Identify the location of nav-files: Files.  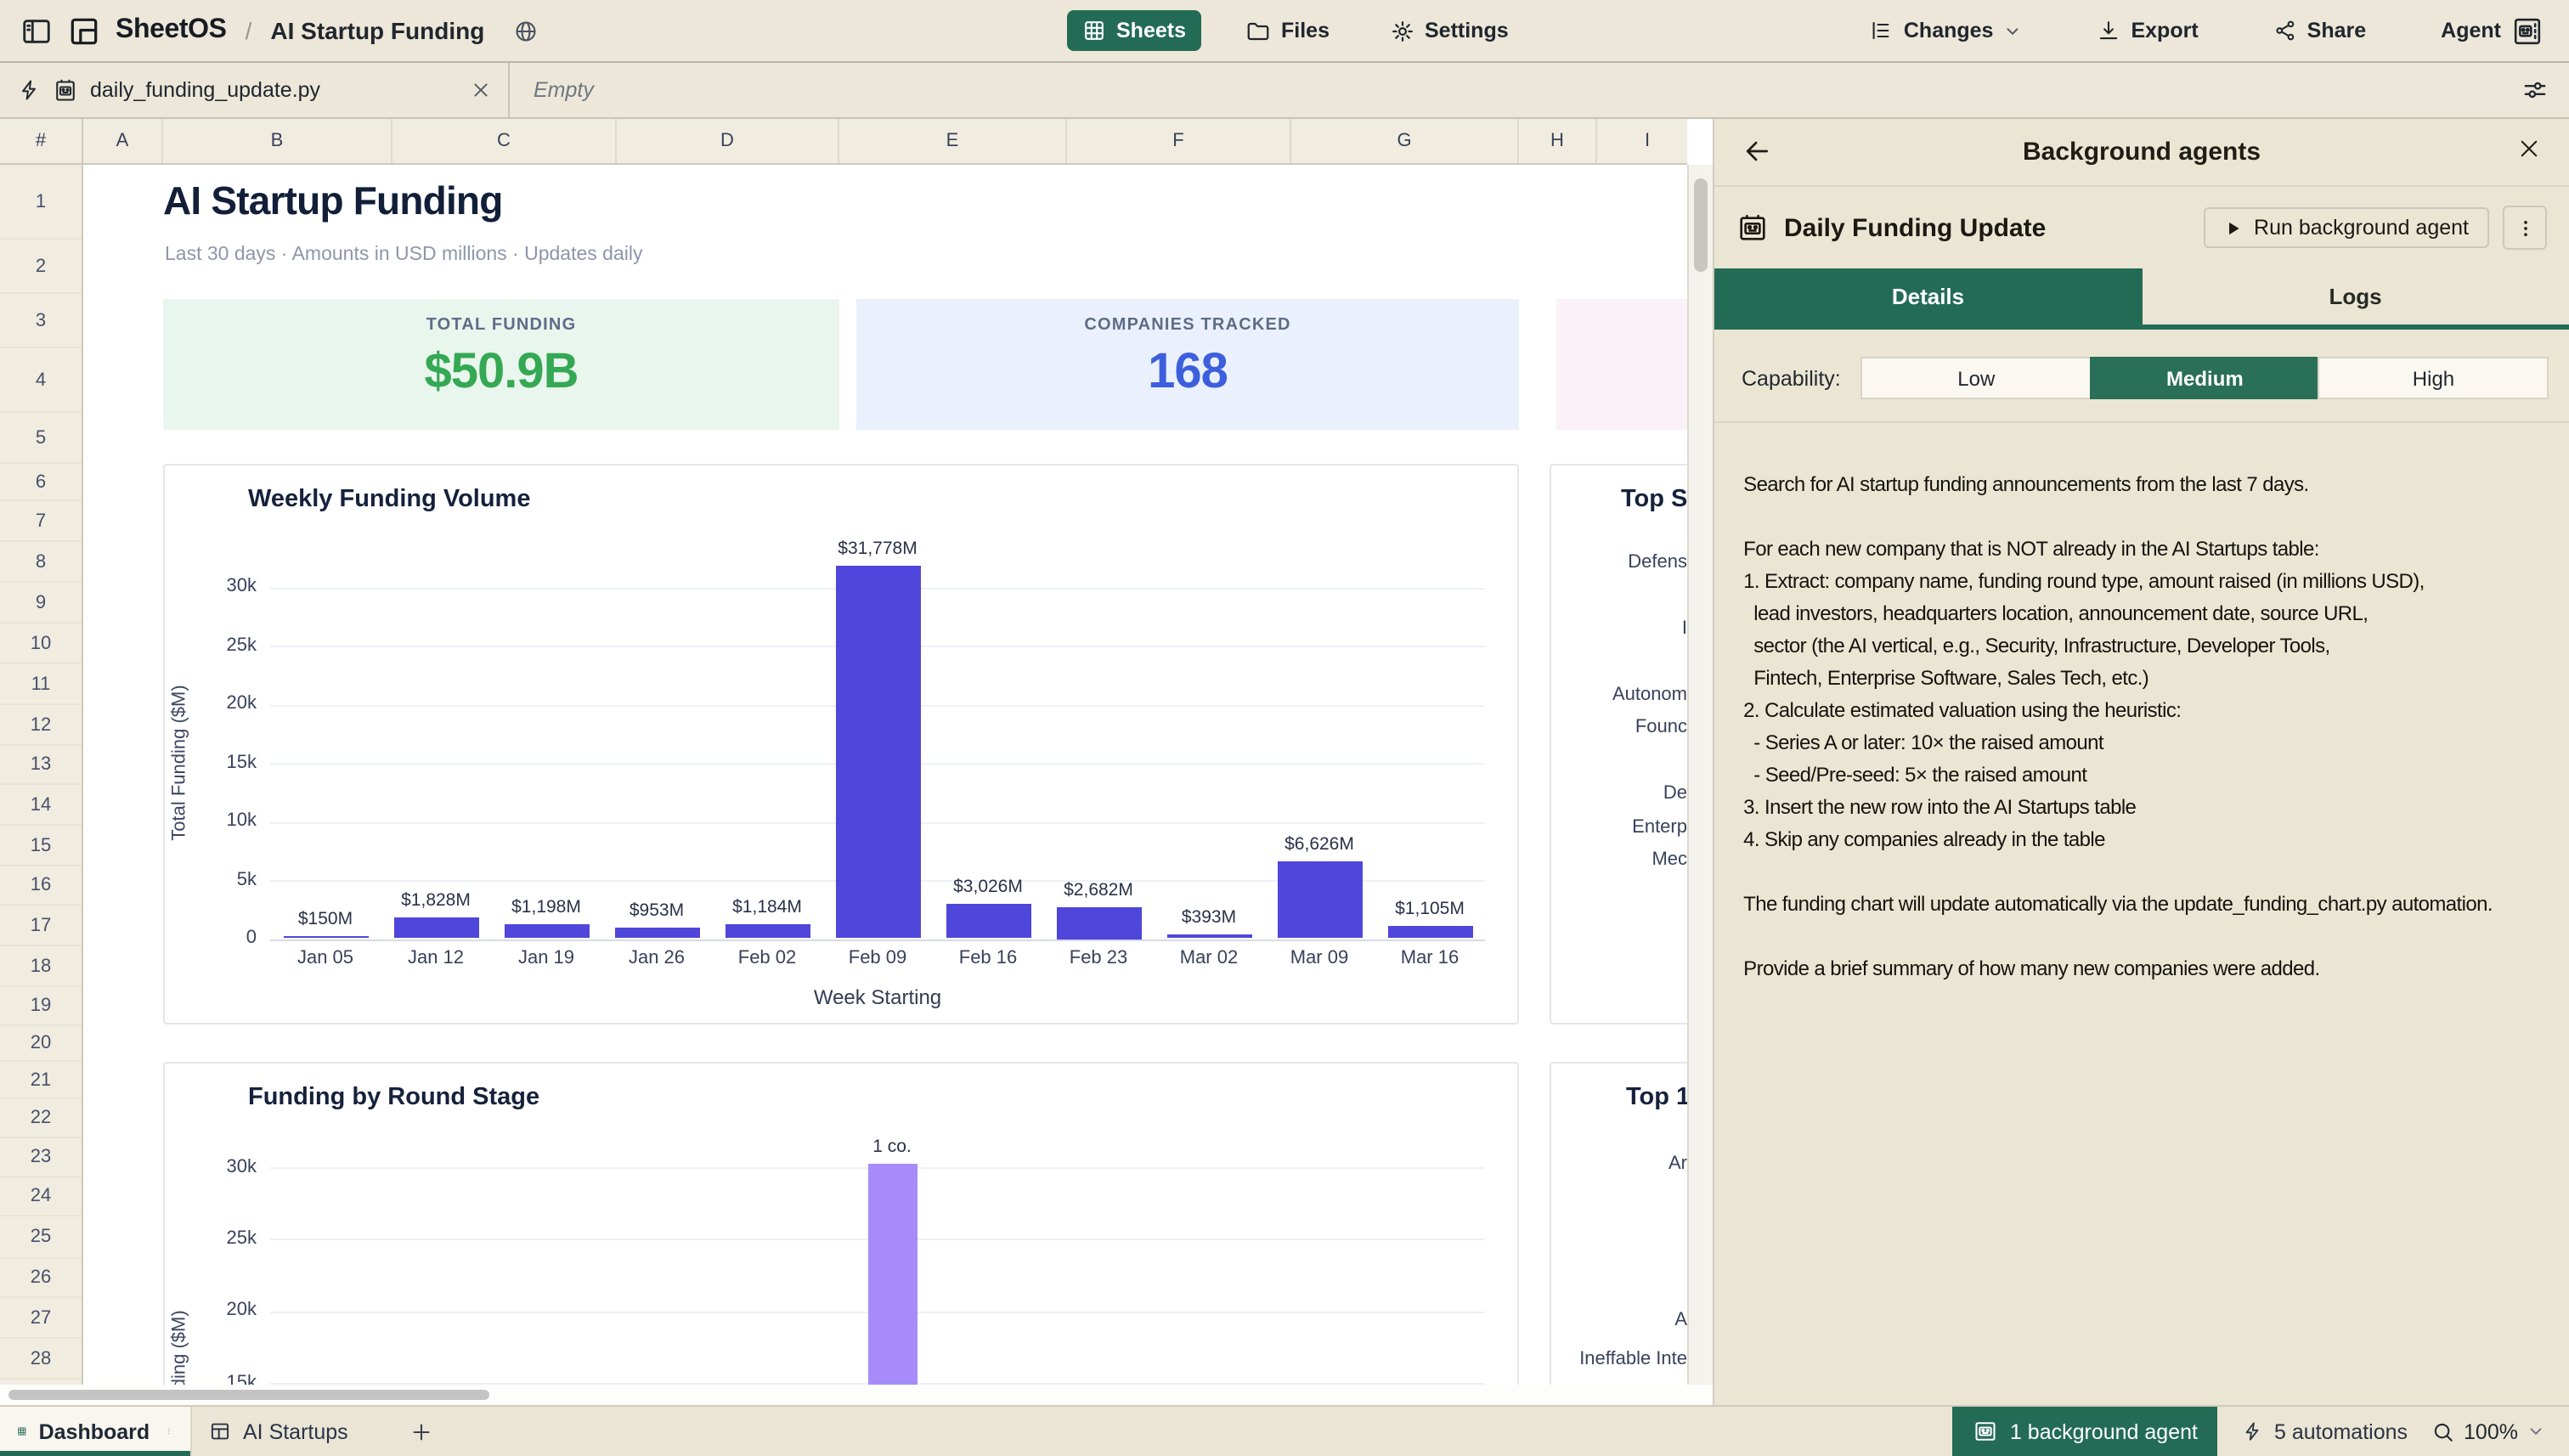
(1288, 31).